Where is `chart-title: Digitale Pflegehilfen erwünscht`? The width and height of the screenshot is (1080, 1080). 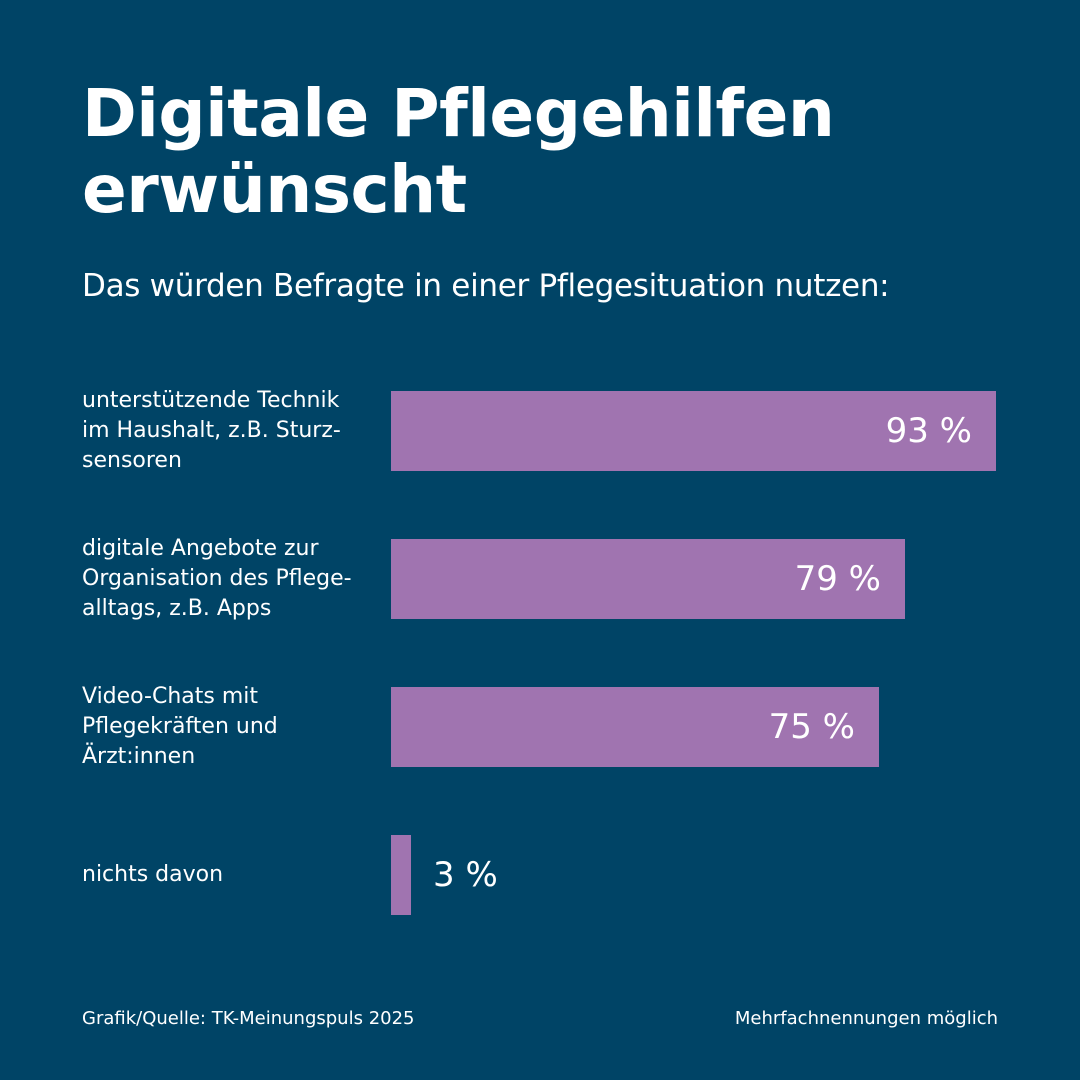
chart-title: Digitale Pflegehilfen erwünscht is located at coordinates (458, 151).